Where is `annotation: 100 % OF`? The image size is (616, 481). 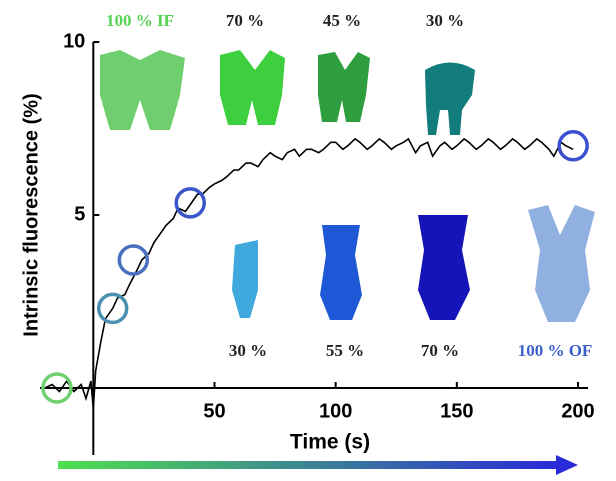
annotation: 100 % OF is located at coordinates (555, 350).